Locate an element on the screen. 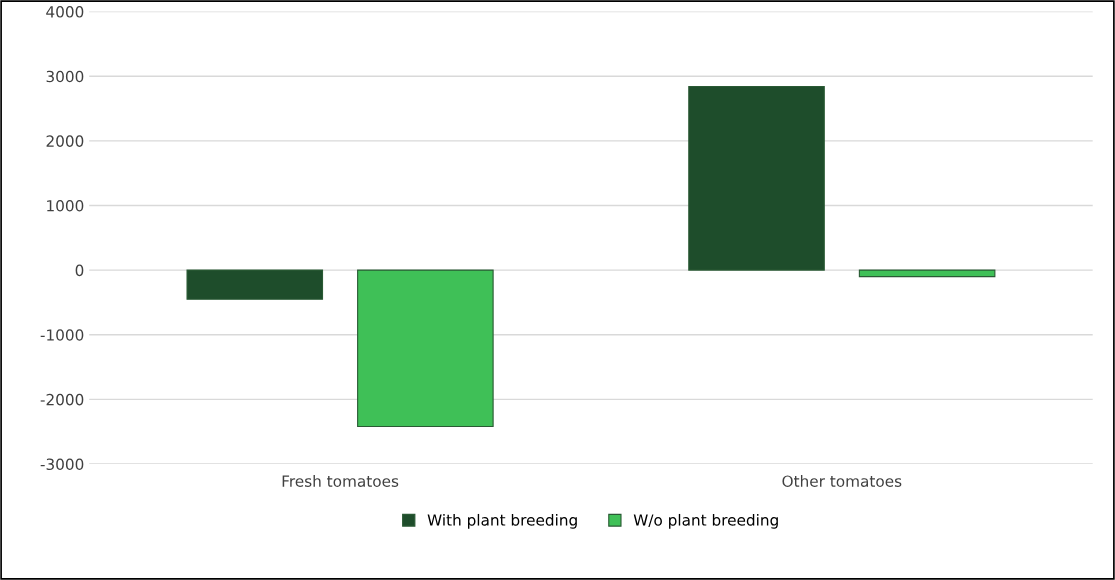 The height and width of the screenshot is (580, 1115). y-tick-label: 4000 is located at coordinates (65, 12).